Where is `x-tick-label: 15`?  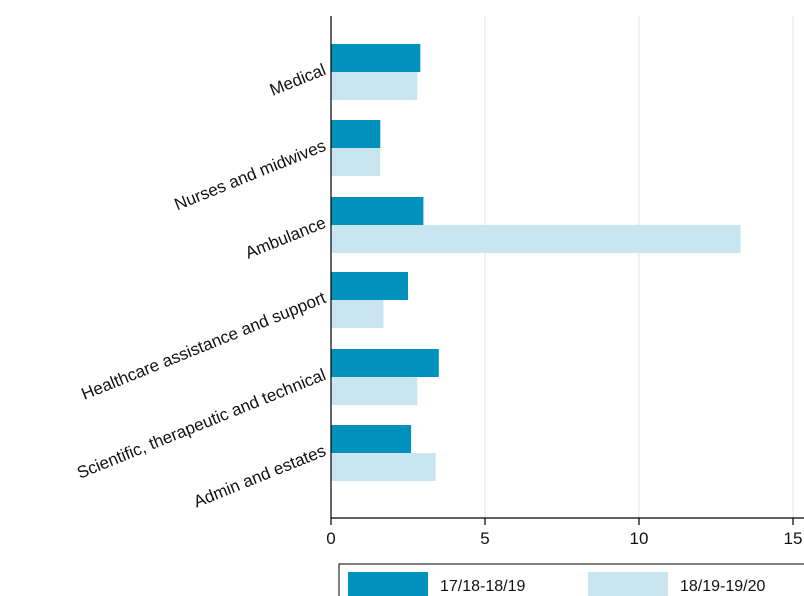 x-tick-label: 15 is located at coordinates (793, 538).